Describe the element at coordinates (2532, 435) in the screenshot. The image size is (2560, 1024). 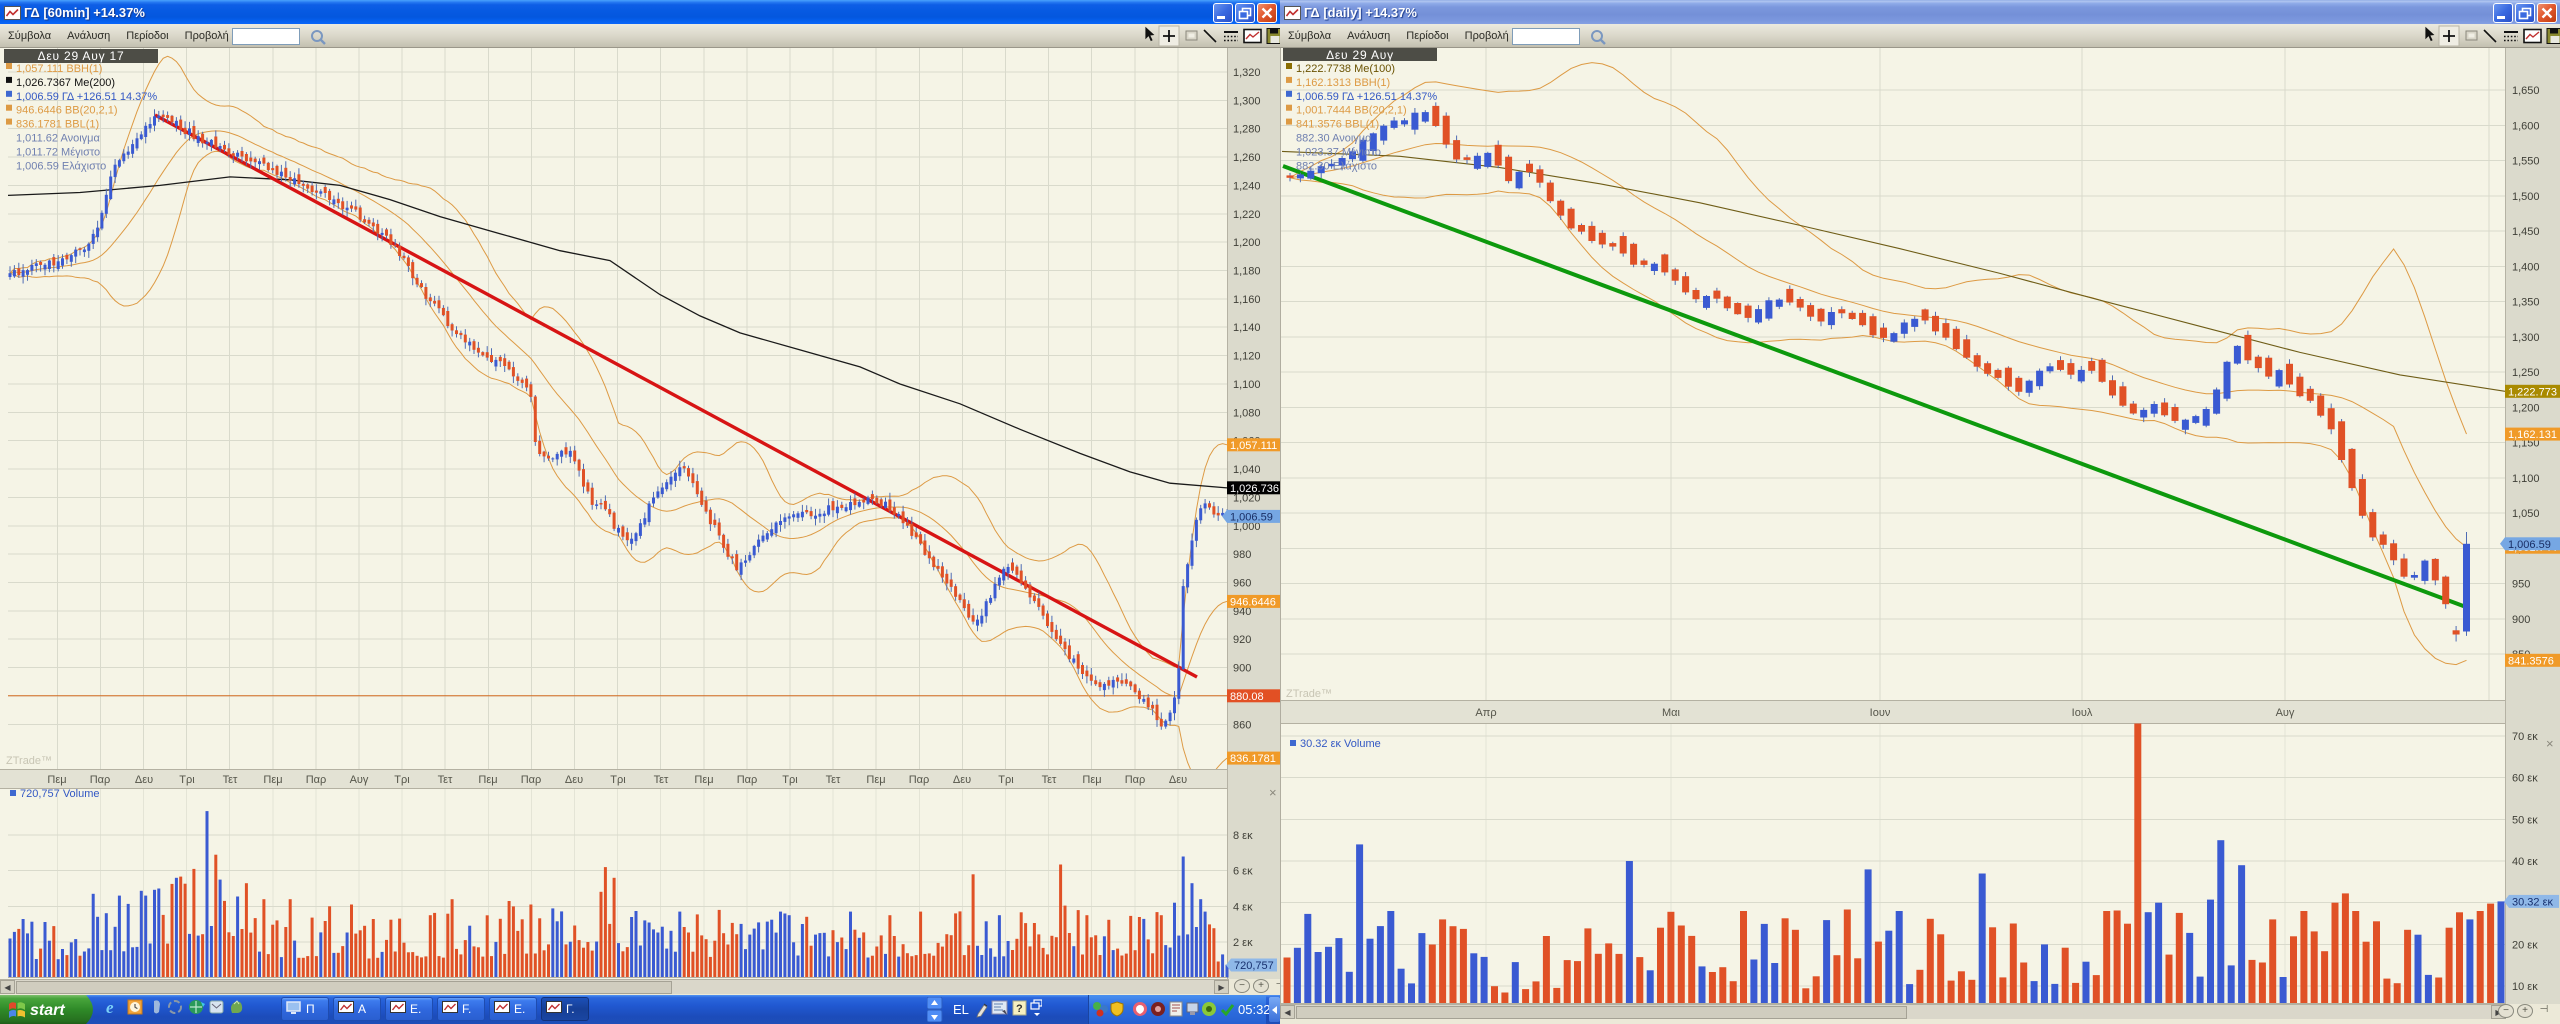
I see `svg-text: 1,162.131` at that location.